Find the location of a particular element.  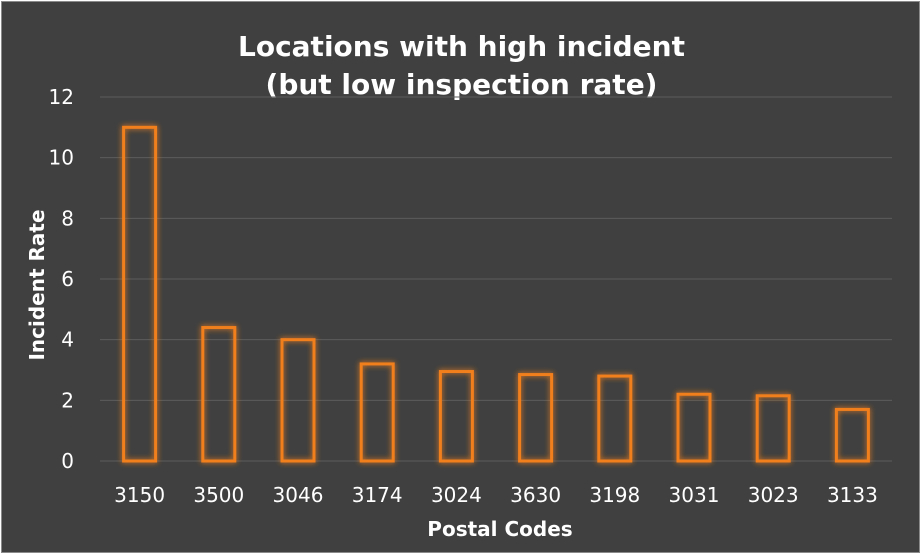

y-tick-label: 8 is located at coordinates (67, 218).